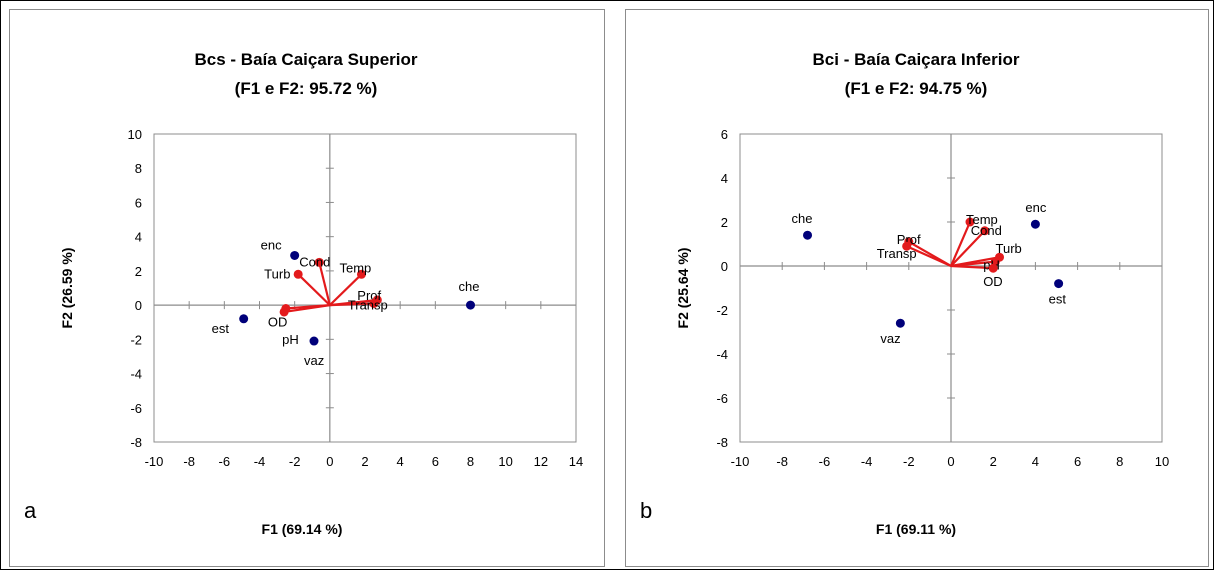  What do you see at coordinates (541, 461) in the screenshot?
I see `x-tick-label: 12` at bounding box center [541, 461].